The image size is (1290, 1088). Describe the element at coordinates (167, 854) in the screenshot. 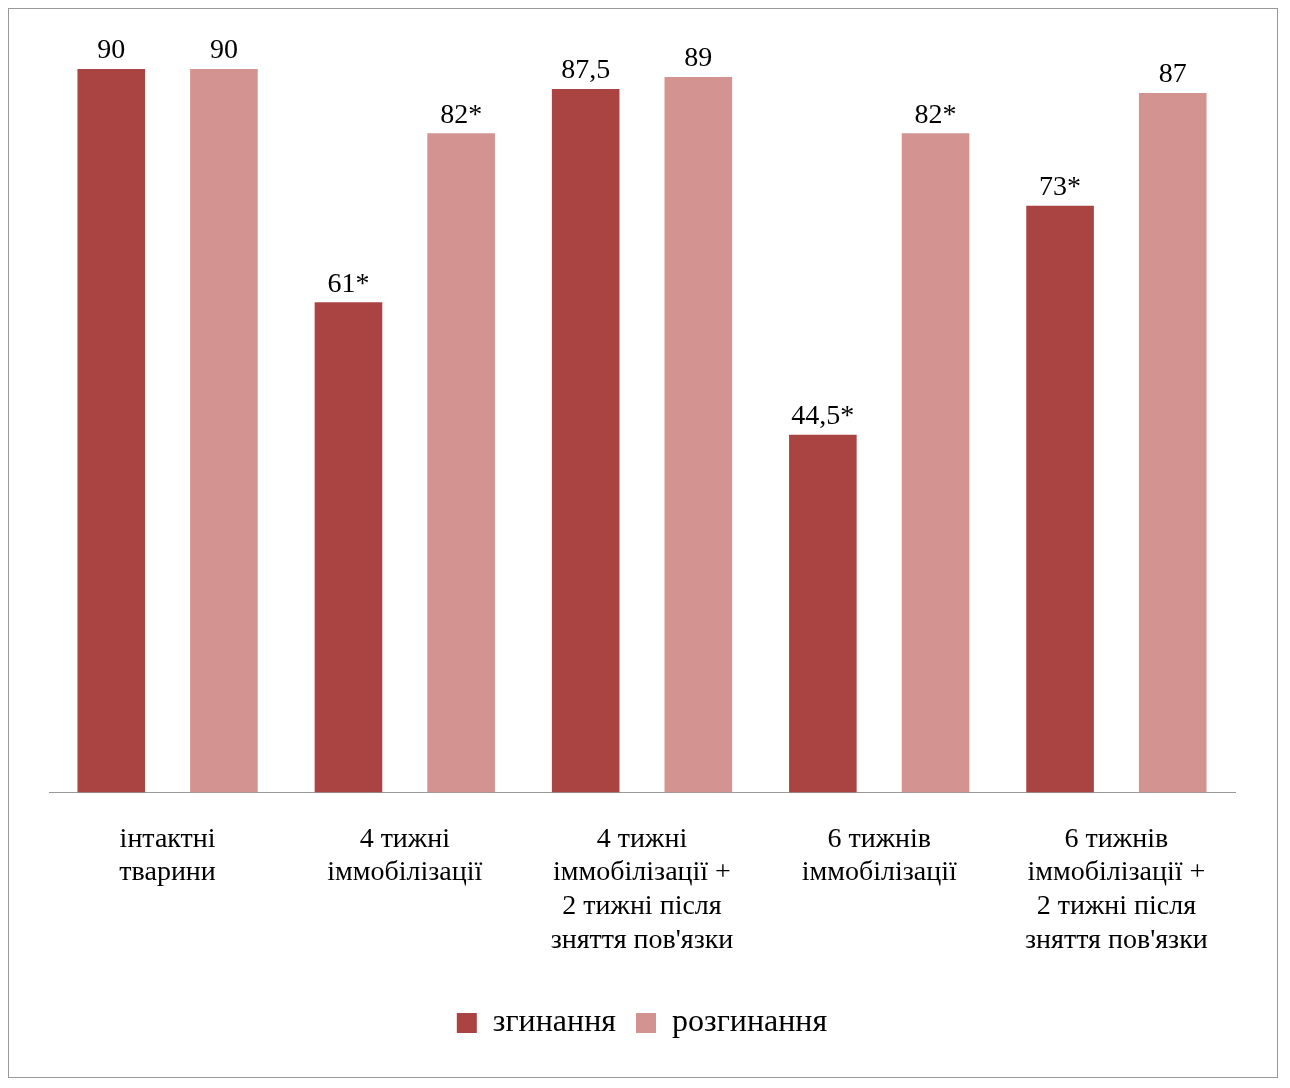

I see `x-tick-label: інтактні тварини` at that location.